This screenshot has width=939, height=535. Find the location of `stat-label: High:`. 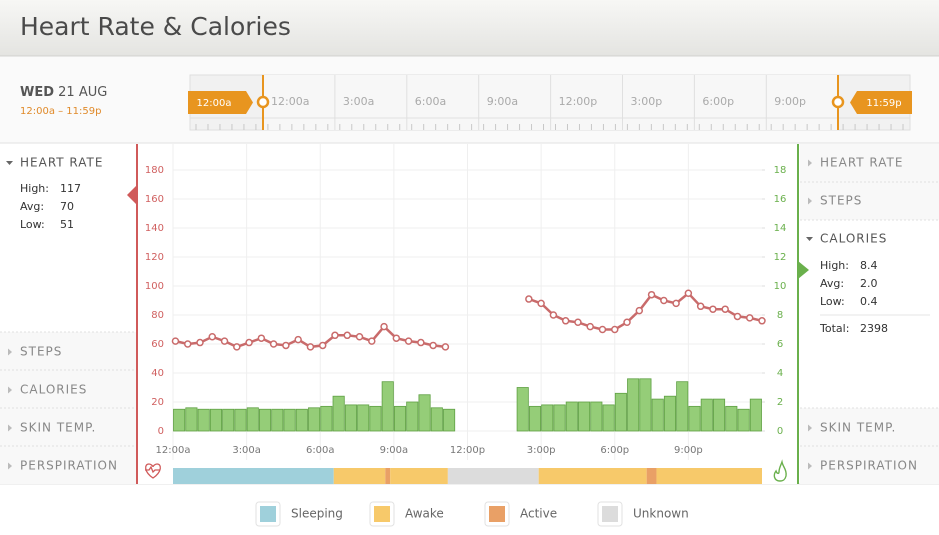

stat-label: High: is located at coordinates (34, 188).